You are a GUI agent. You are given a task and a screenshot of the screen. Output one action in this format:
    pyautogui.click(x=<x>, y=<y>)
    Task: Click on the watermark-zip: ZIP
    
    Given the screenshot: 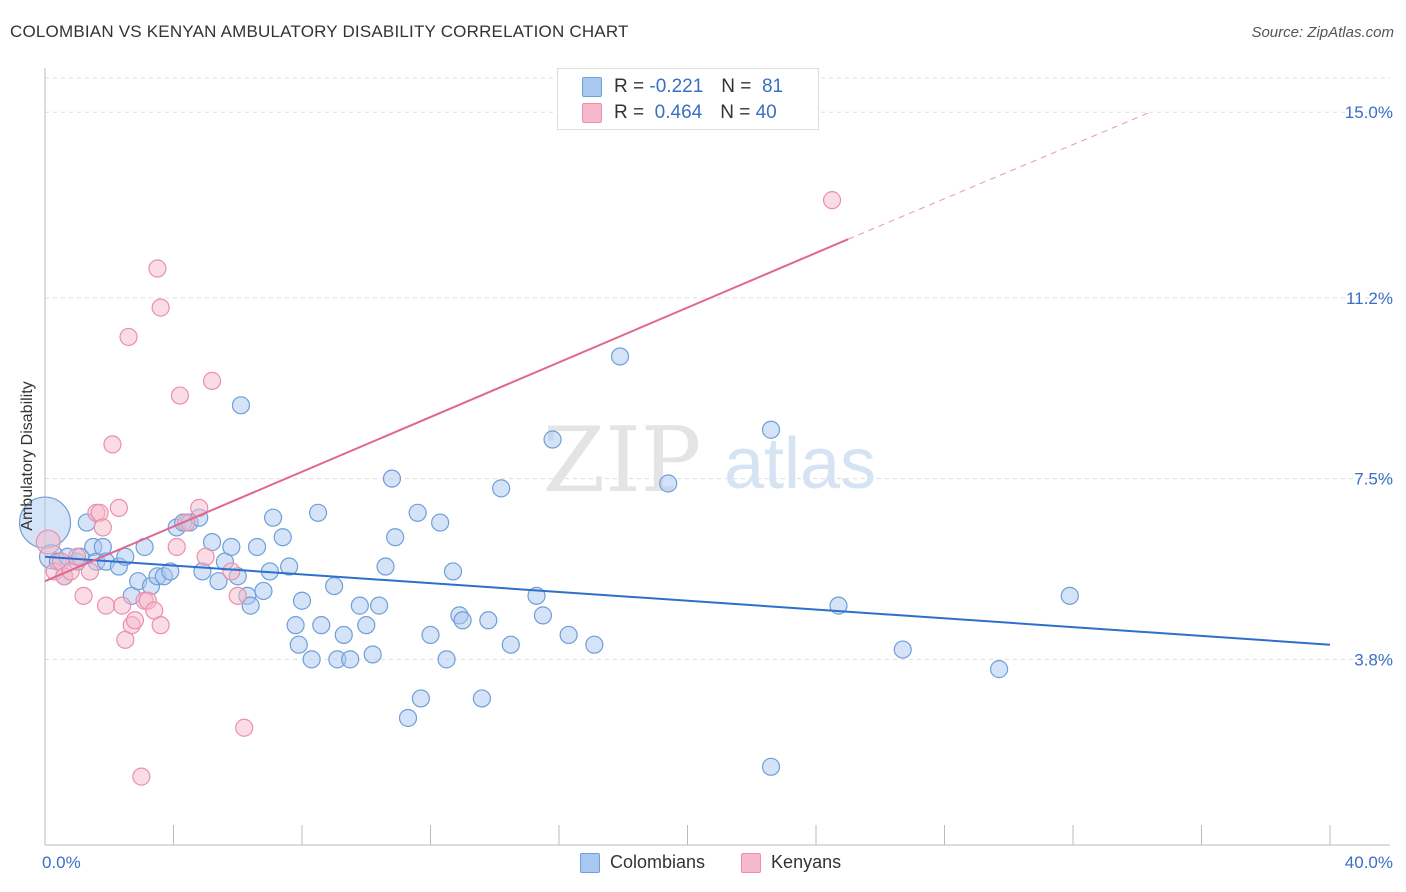 What is the action you would take?
    pyautogui.click(x=622, y=460)
    